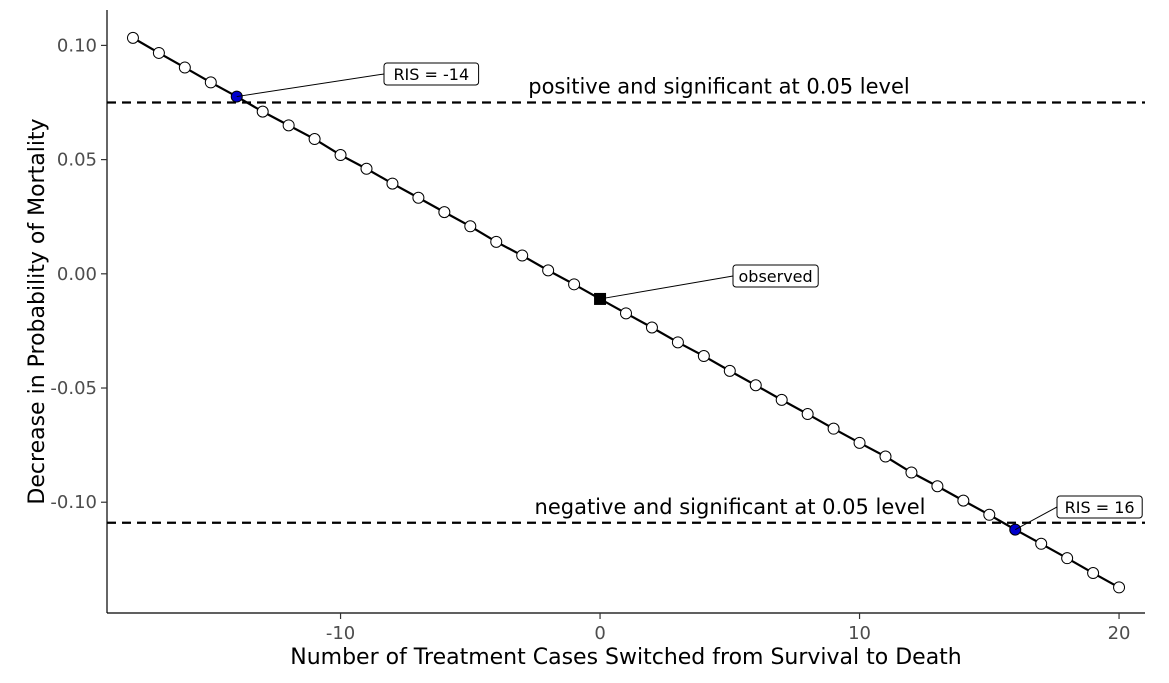 The image size is (1169, 683). I want to click on ris-annotation-label: RIS = -14, so click(431, 74).